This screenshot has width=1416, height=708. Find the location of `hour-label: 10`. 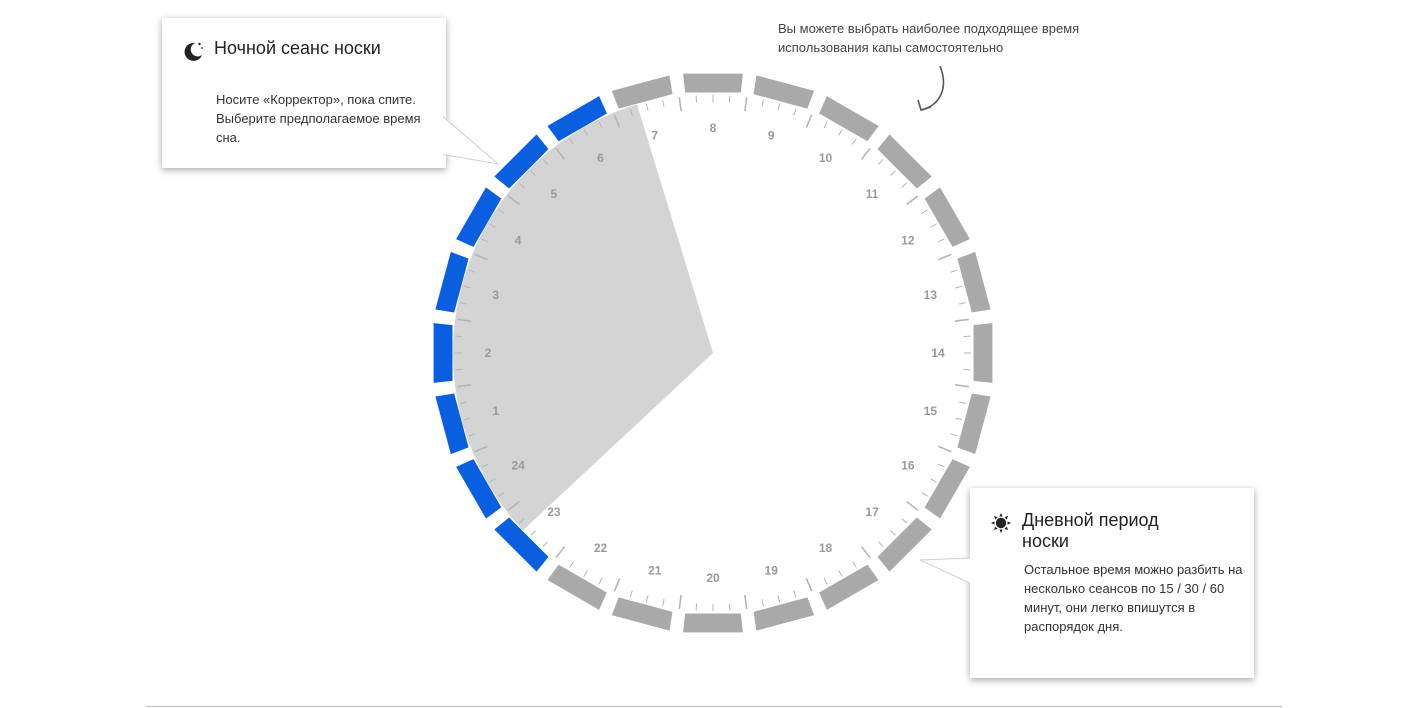

hour-label: 10 is located at coordinates (826, 158).